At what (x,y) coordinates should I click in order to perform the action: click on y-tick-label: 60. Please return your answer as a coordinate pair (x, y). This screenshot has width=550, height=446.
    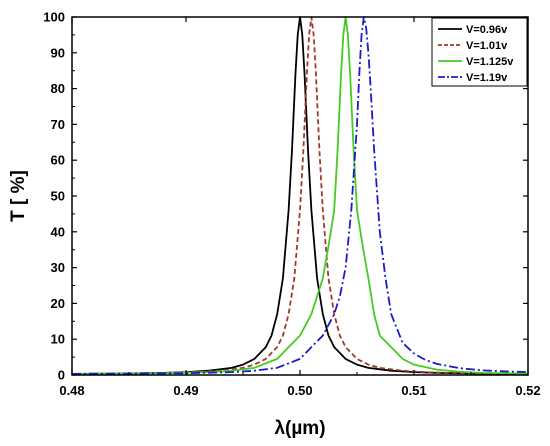
    Looking at the image, I should click on (58, 160).